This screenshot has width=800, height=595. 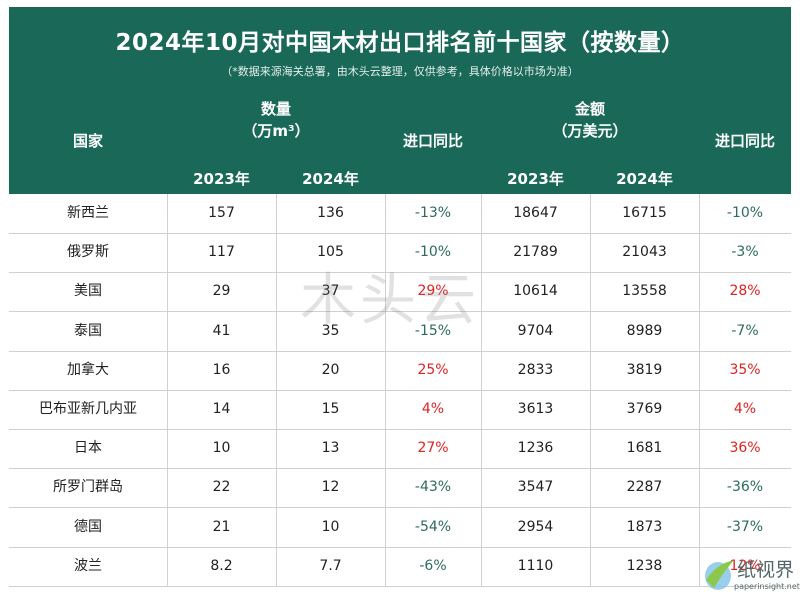 What do you see at coordinates (745, 409) in the screenshot?
I see `cell-ayoy: 4%` at bounding box center [745, 409].